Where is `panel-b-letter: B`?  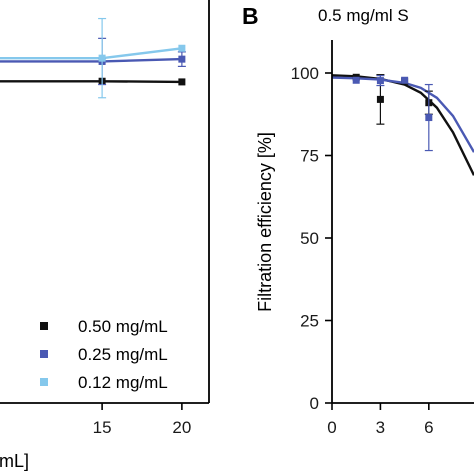 panel-b-letter: B is located at coordinates (250, 16).